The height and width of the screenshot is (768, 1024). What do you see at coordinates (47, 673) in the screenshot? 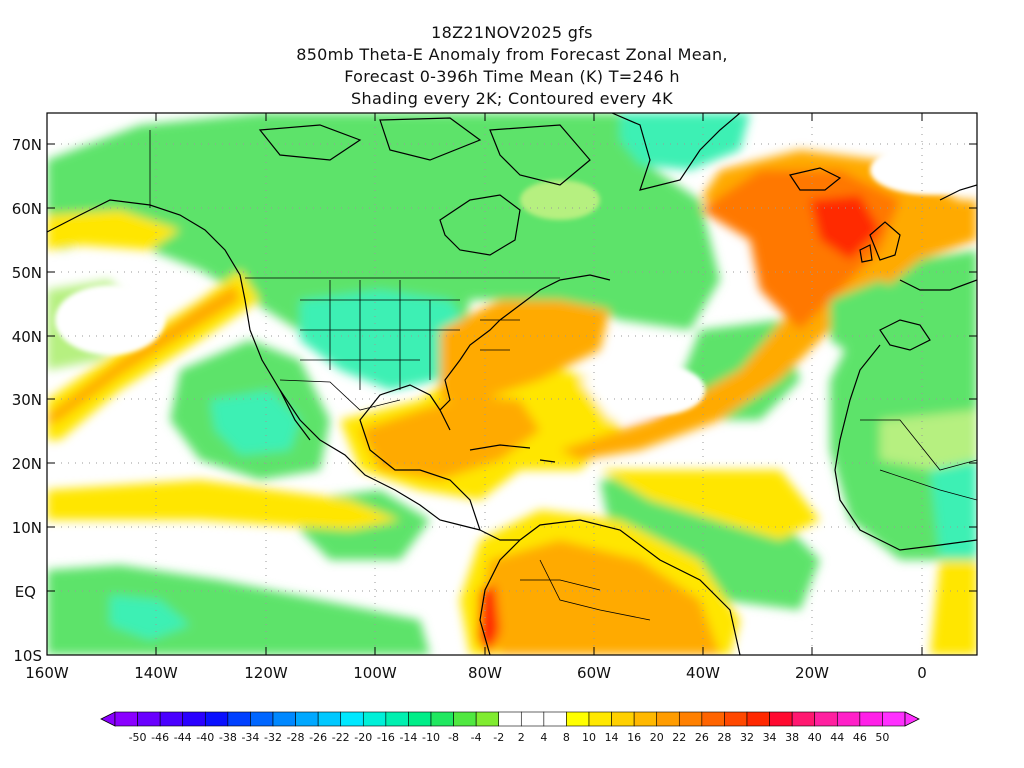
I see `lon-label-160w: 160W` at bounding box center [47, 673].